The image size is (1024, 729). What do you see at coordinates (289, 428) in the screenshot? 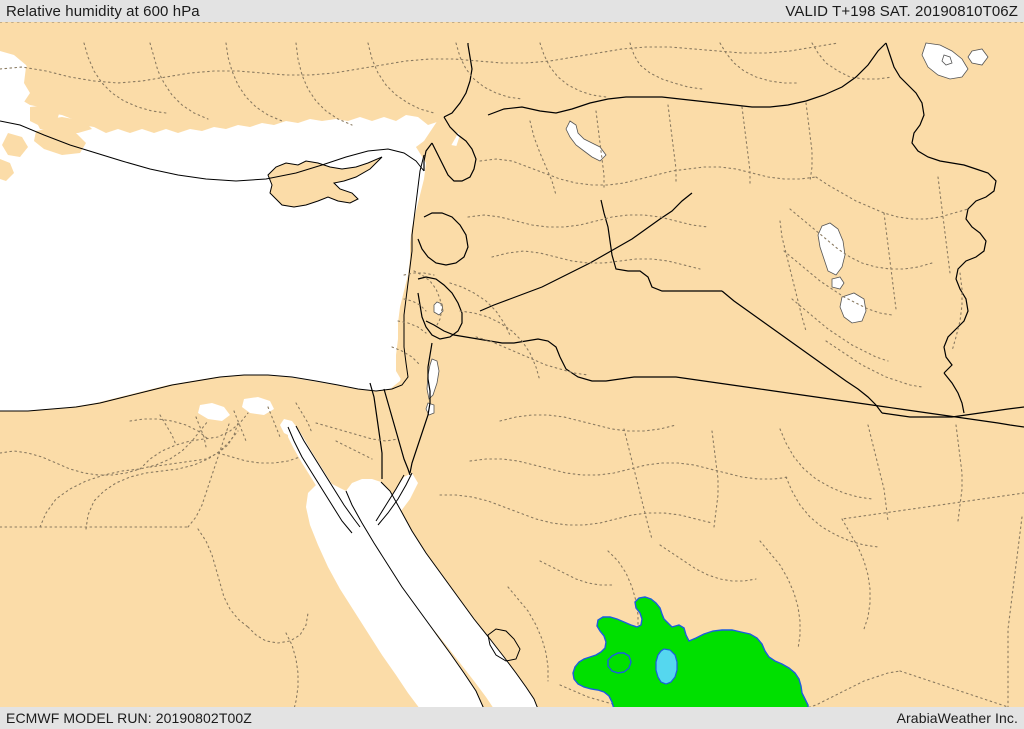
I see `suez-canal-mouth` at bounding box center [289, 428].